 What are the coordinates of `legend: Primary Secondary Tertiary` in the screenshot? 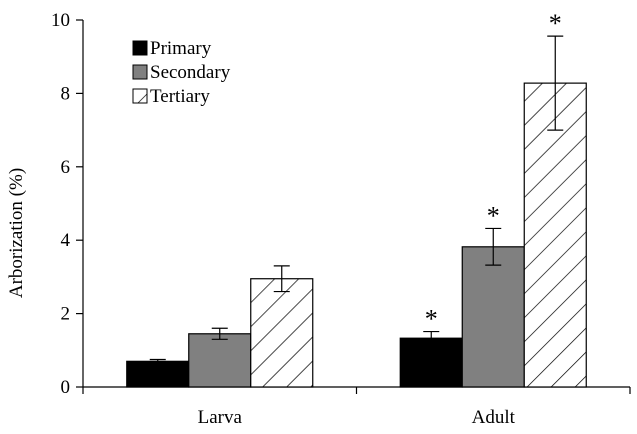 It's located at (181, 72).